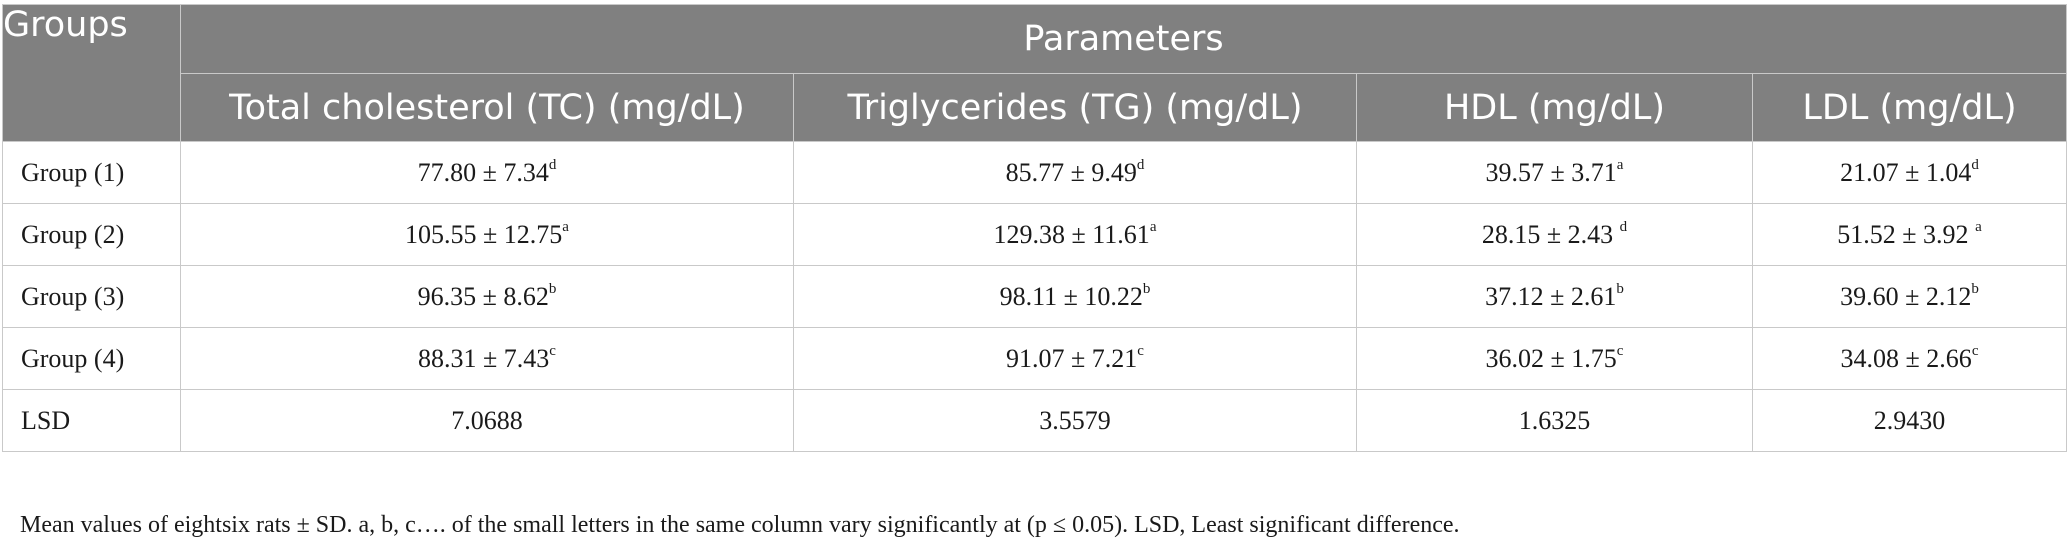 This screenshot has width=2068, height=552. What do you see at coordinates (1909, 107) in the screenshot?
I see `column-header-ldl: LDL (mg/dL)` at bounding box center [1909, 107].